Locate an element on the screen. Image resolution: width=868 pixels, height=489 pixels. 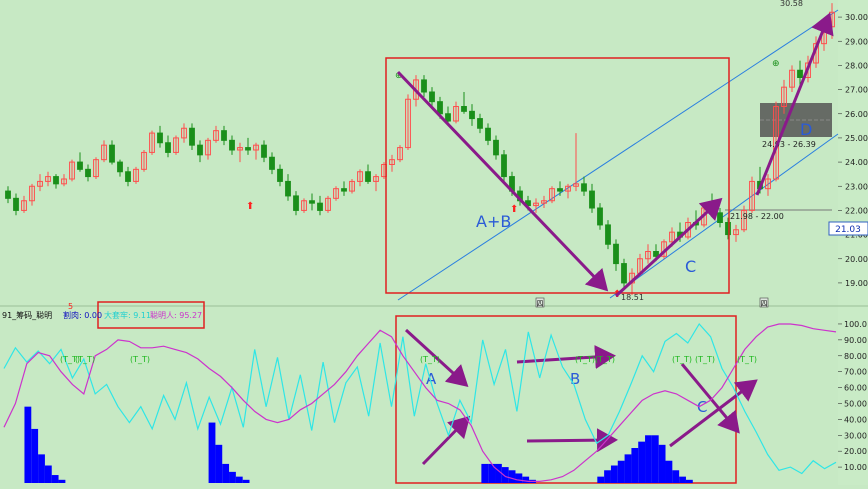
indicator-tick-label: 70.00 is located at coordinates (855, 372).